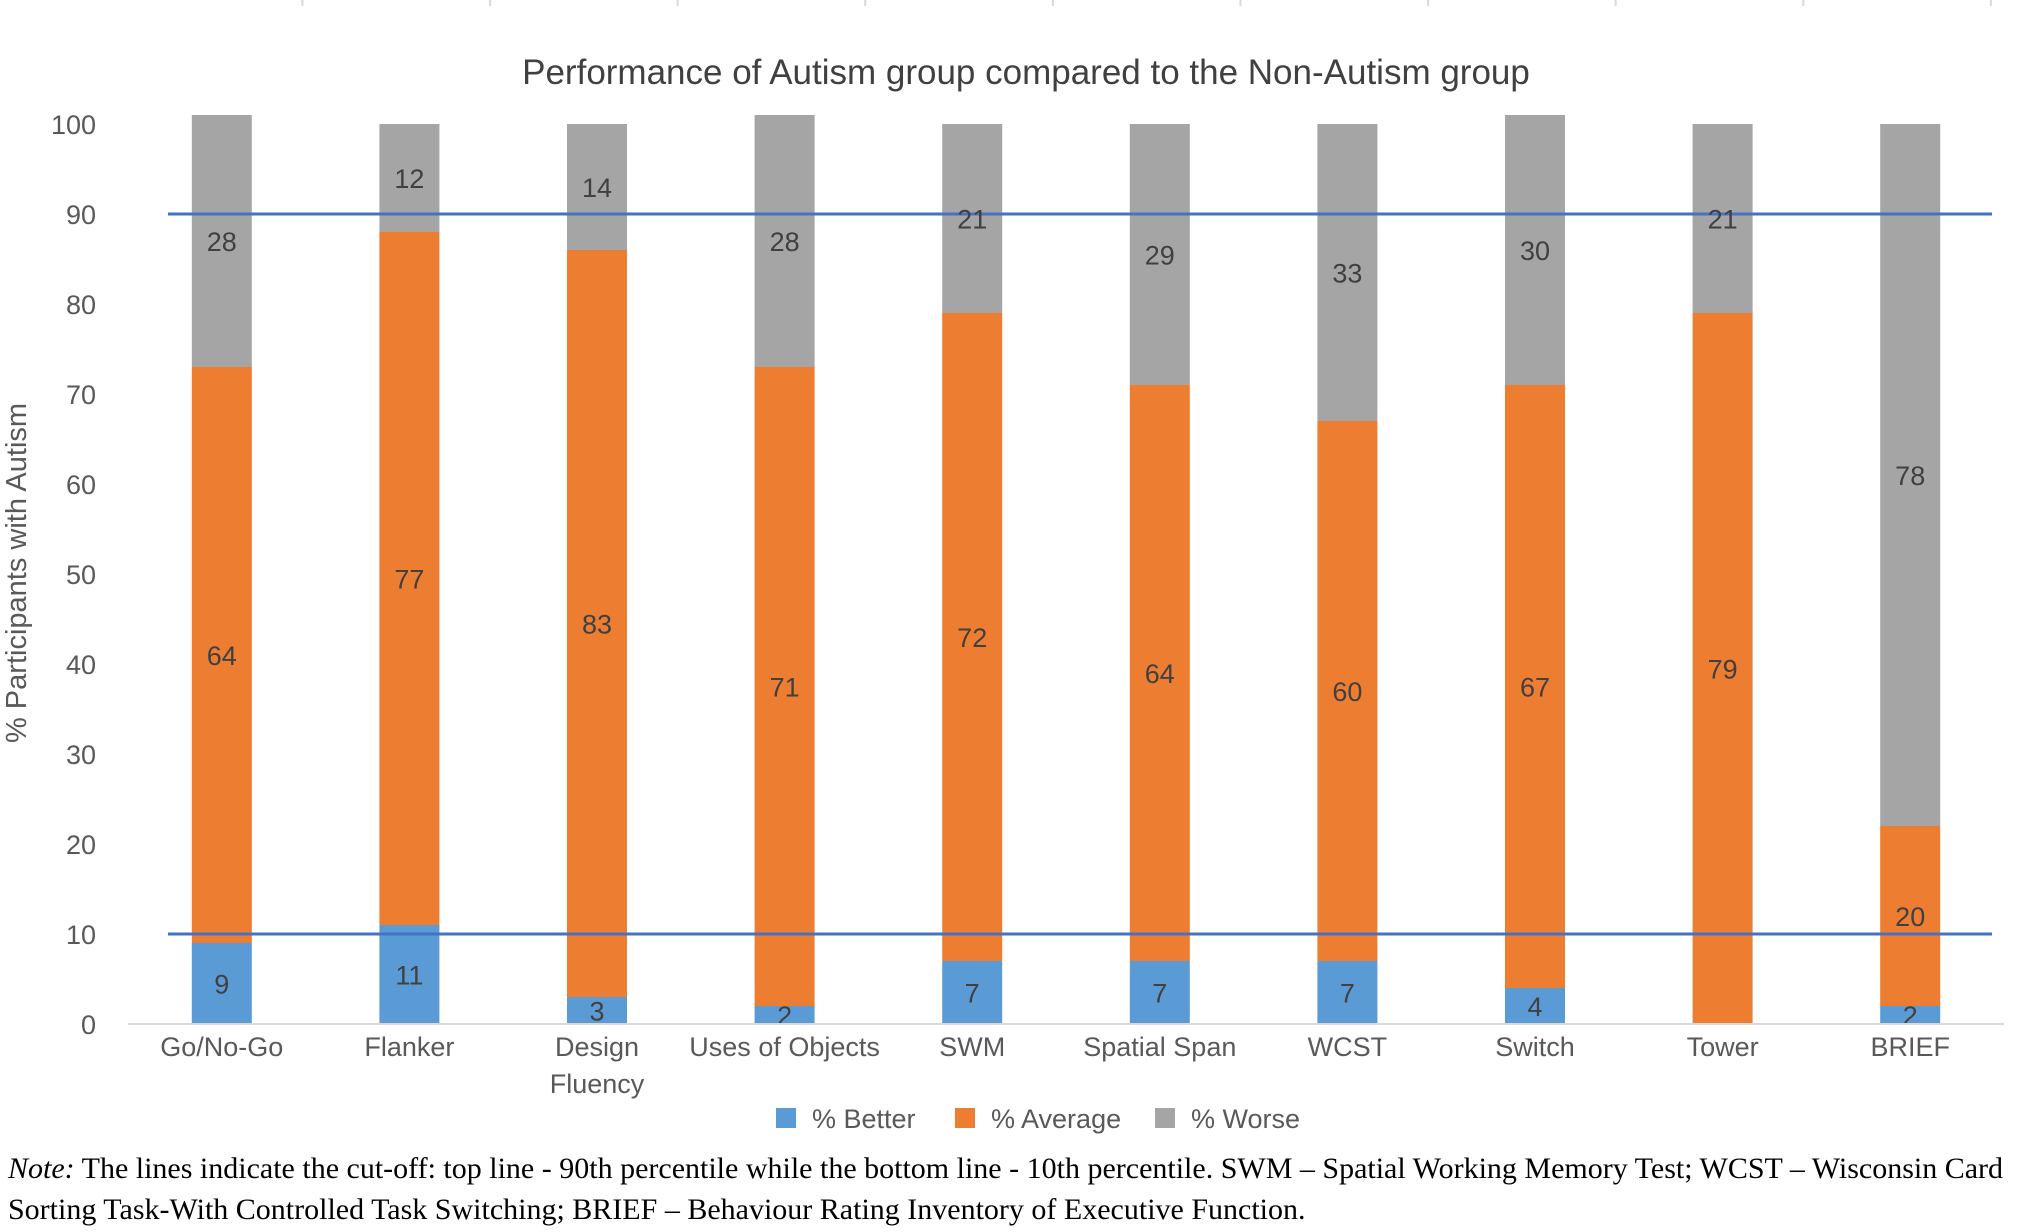  What do you see at coordinates (1159, 1047) in the screenshot?
I see `x-tick-label: Spatial Span` at bounding box center [1159, 1047].